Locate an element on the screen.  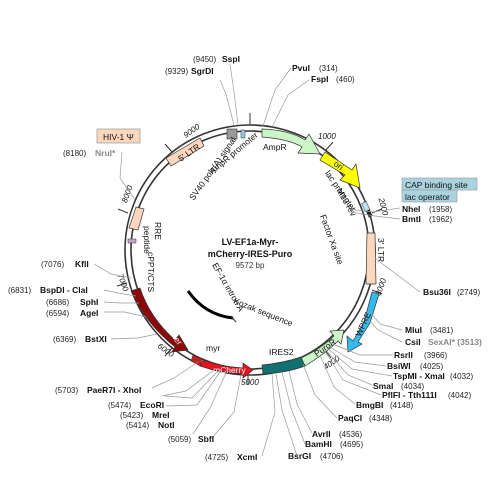
mcherry-feature is located at coordinates (226, 369).